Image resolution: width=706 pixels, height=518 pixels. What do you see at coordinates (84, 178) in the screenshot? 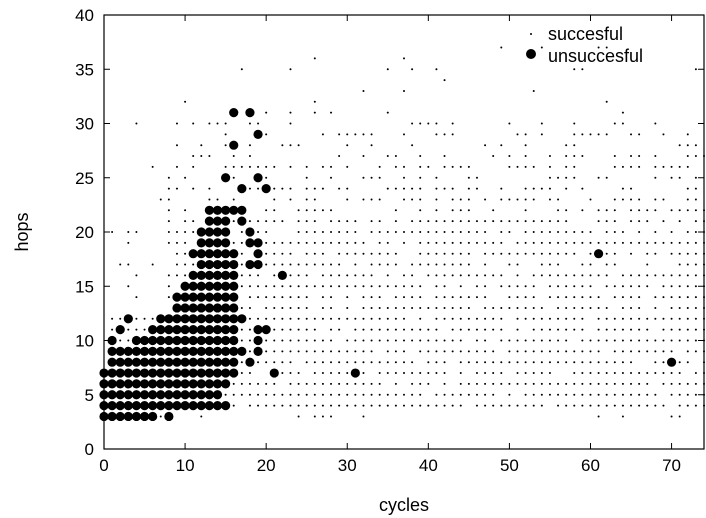
I see `y-tick-label: 25` at bounding box center [84, 178].